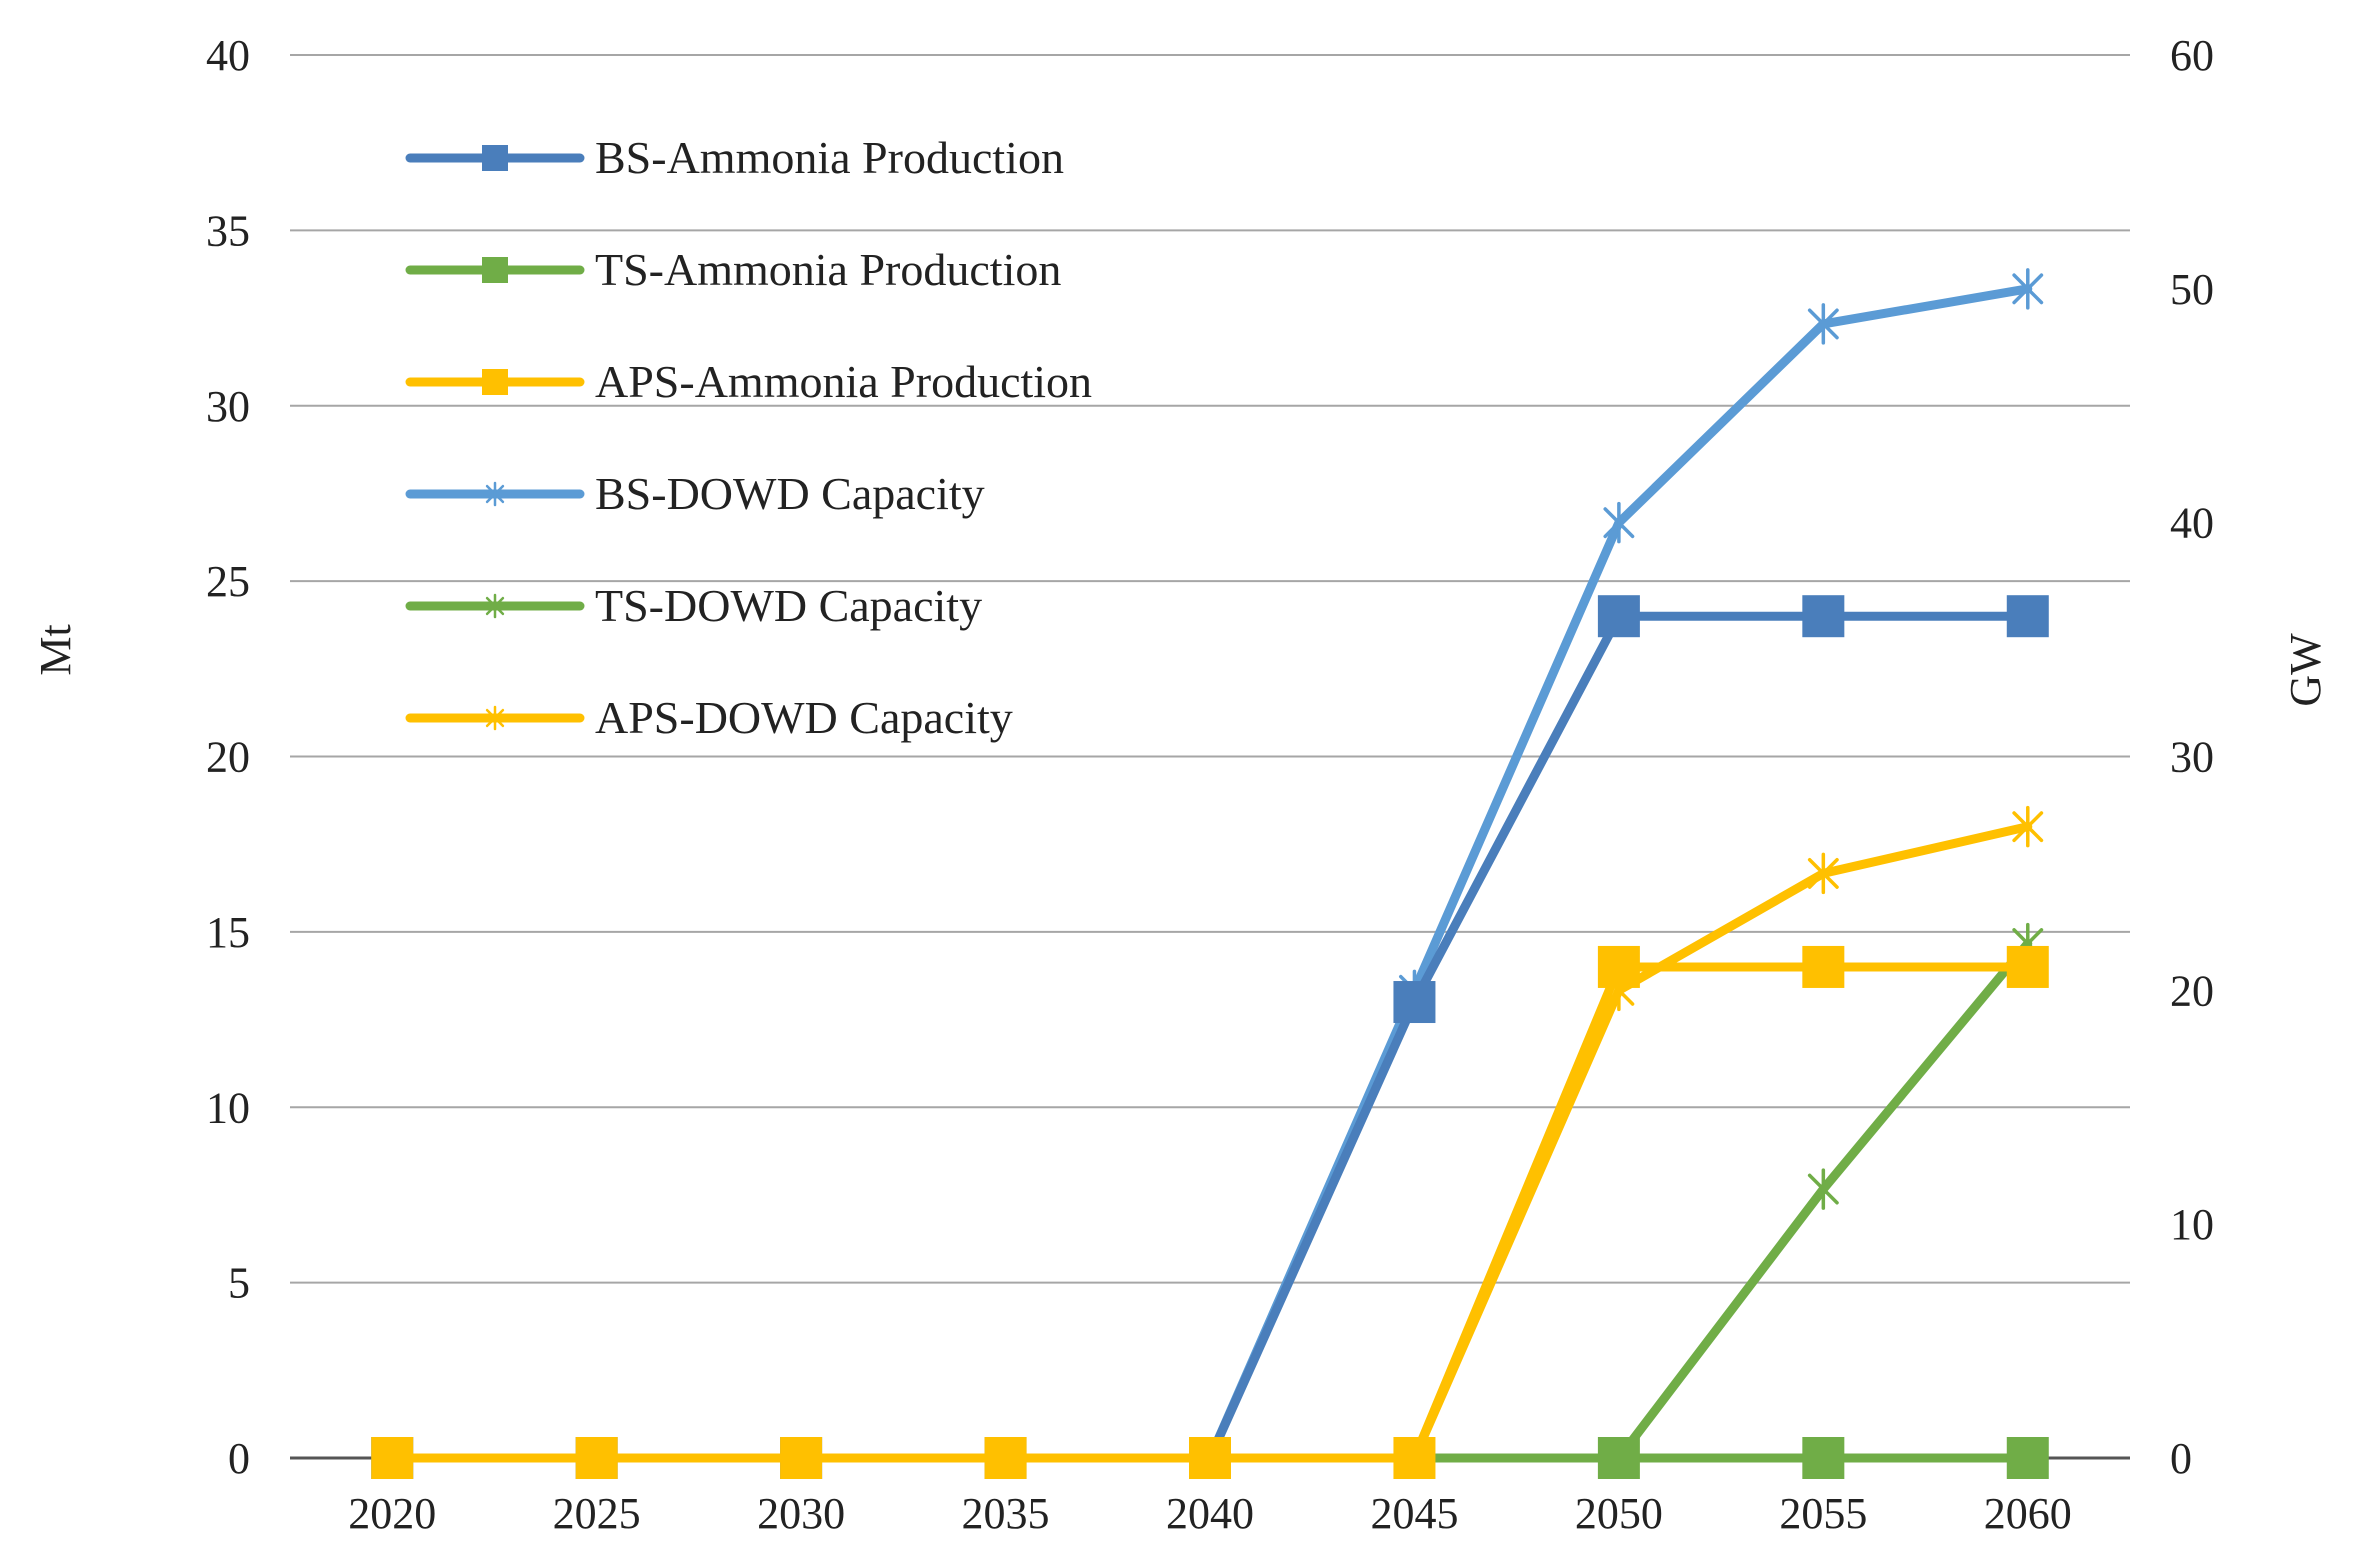  I want to click on y2-tick-label: 10, so click(2192, 1224).